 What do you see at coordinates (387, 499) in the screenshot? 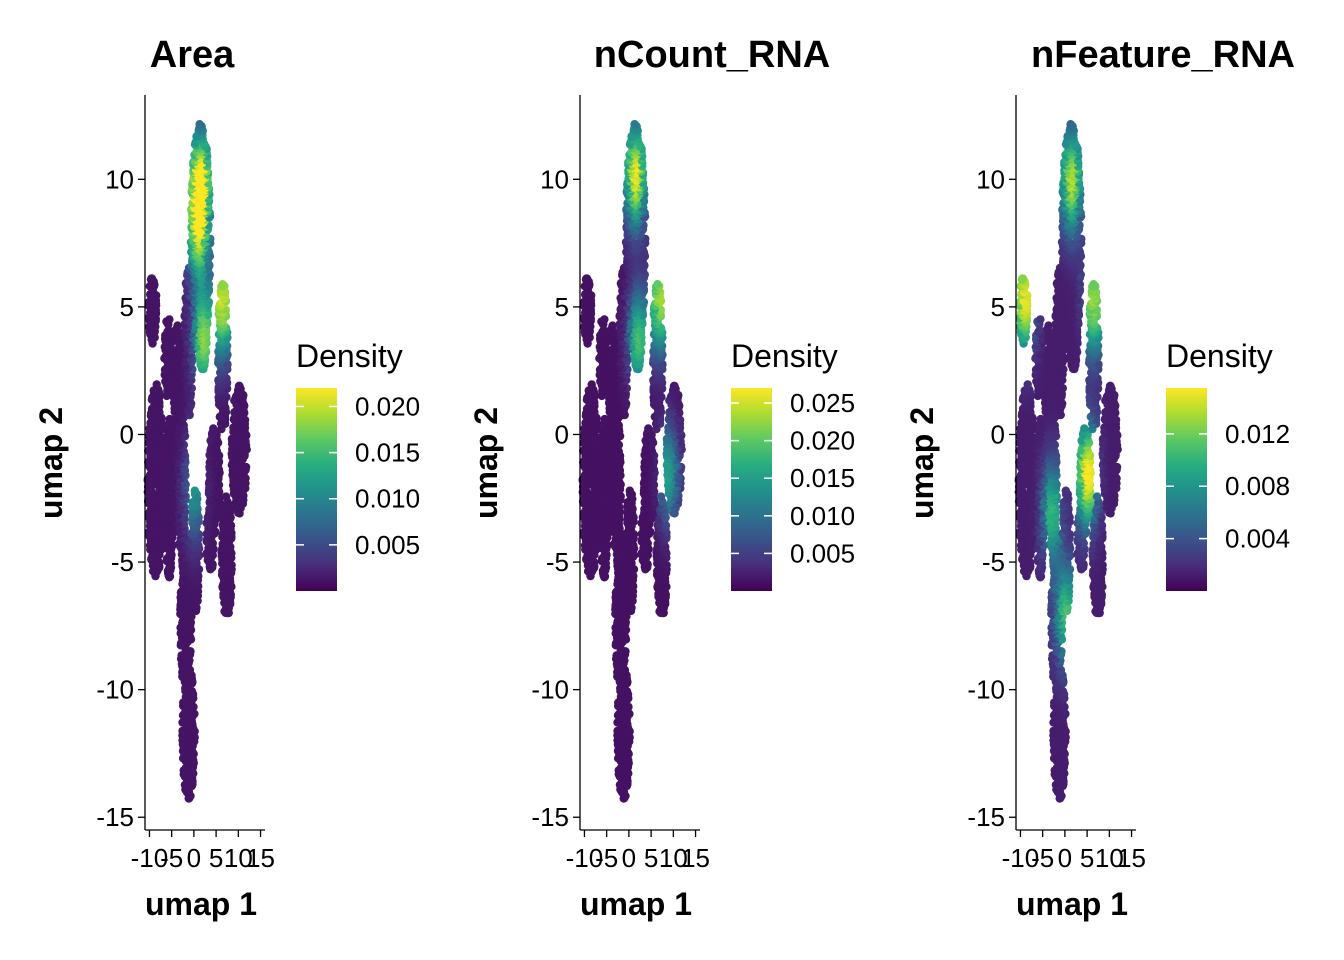
I see `legend-tick-label: 0.010` at bounding box center [387, 499].